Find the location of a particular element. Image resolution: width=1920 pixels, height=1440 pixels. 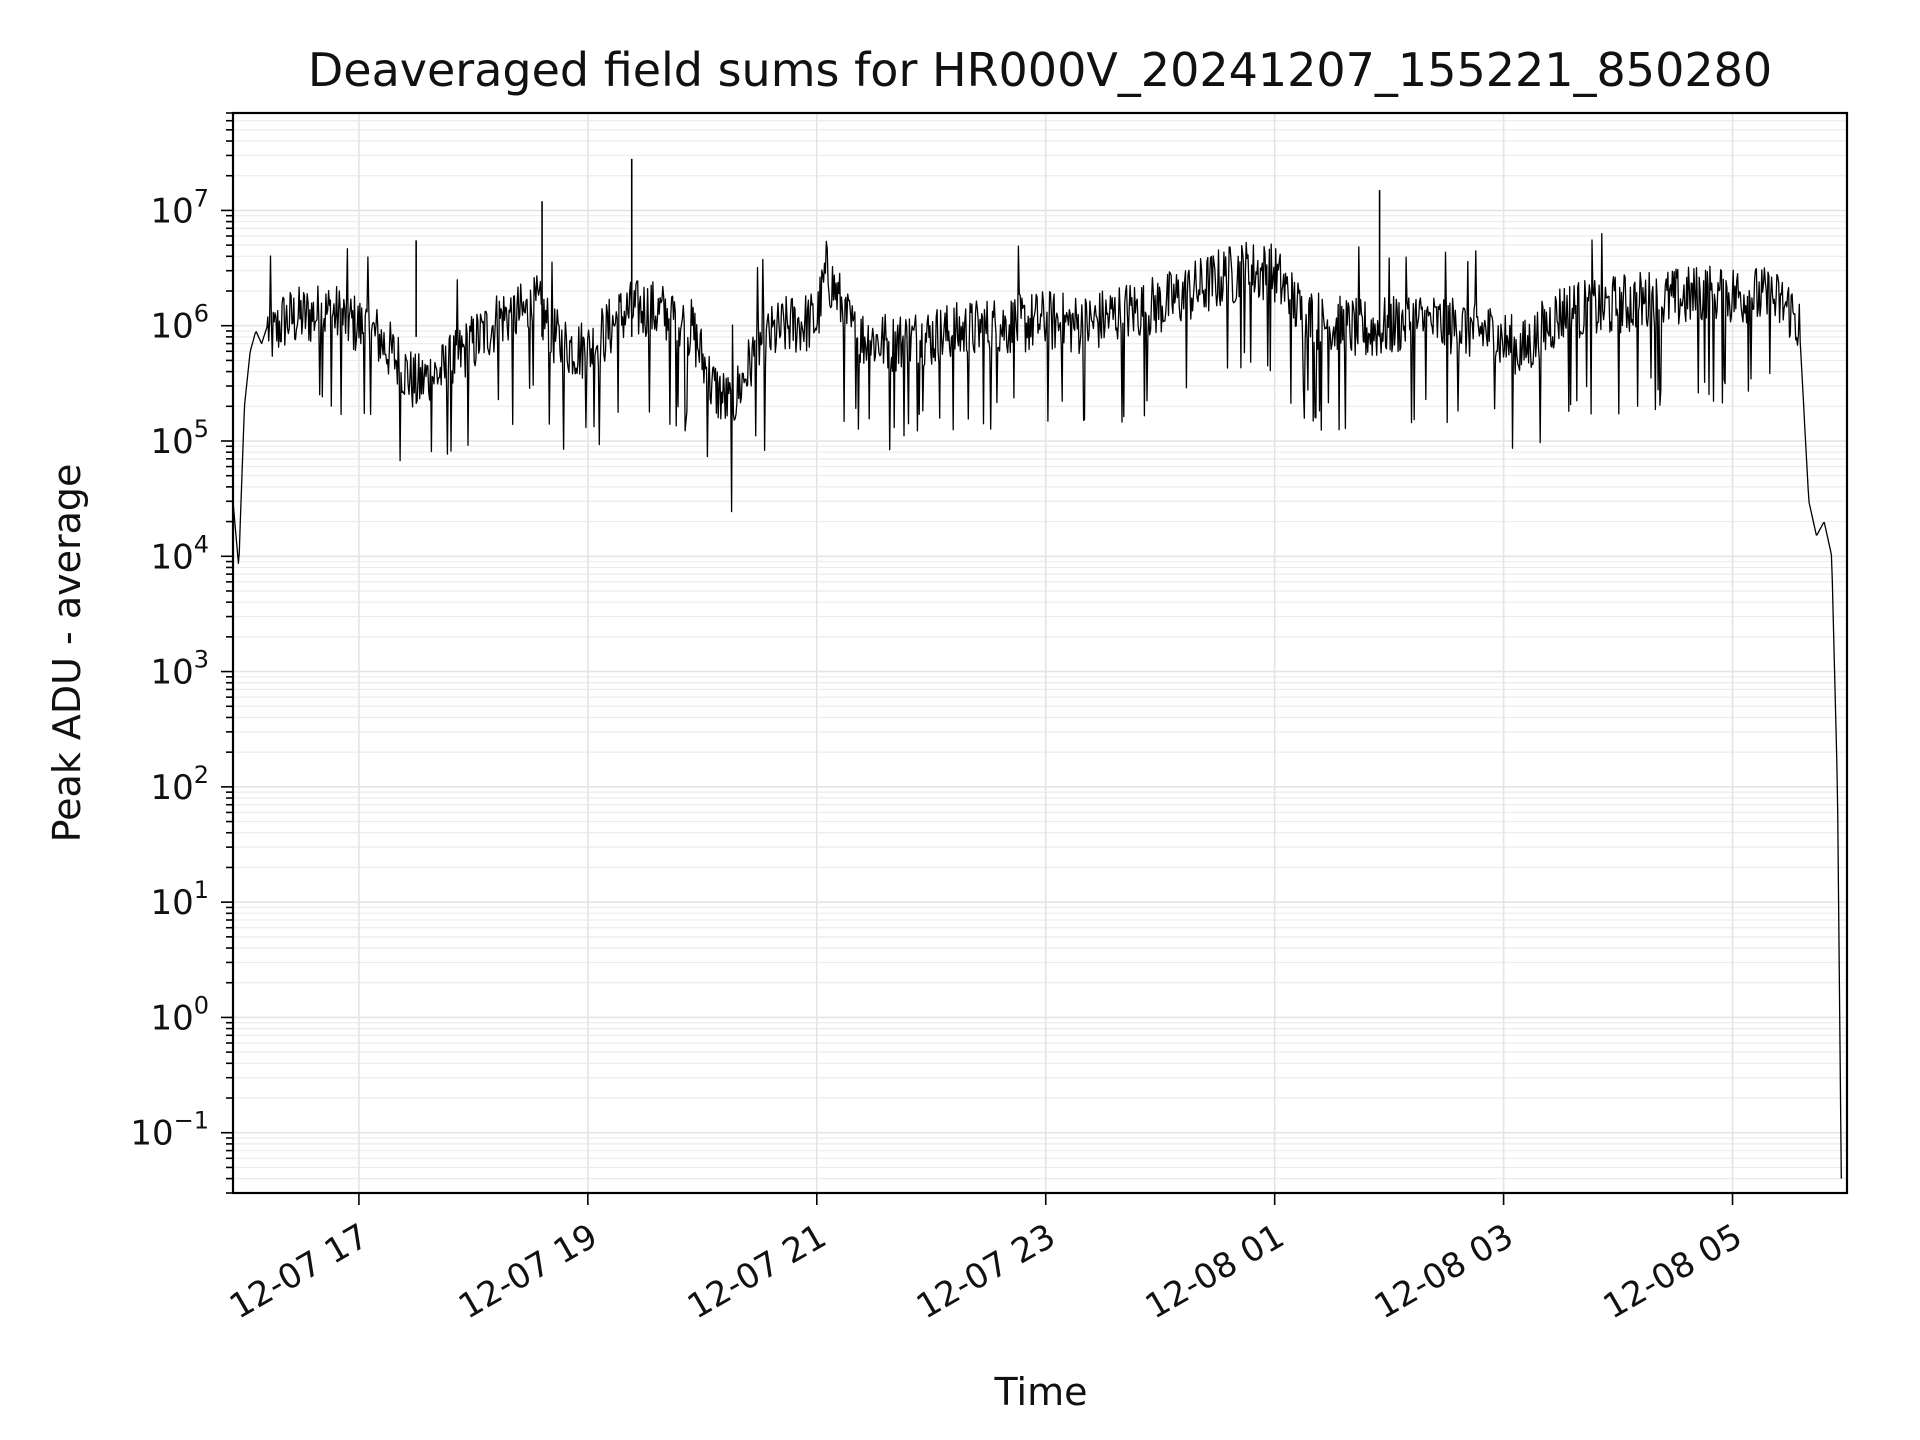

y-tick-label: 10⁵ is located at coordinates (179, 438).